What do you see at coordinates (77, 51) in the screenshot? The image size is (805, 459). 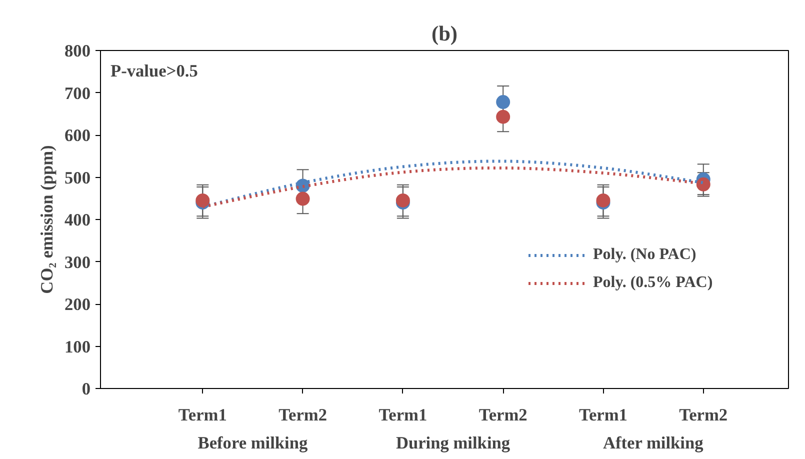 I see `y-tick-label: 800` at bounding box center [77, 51].